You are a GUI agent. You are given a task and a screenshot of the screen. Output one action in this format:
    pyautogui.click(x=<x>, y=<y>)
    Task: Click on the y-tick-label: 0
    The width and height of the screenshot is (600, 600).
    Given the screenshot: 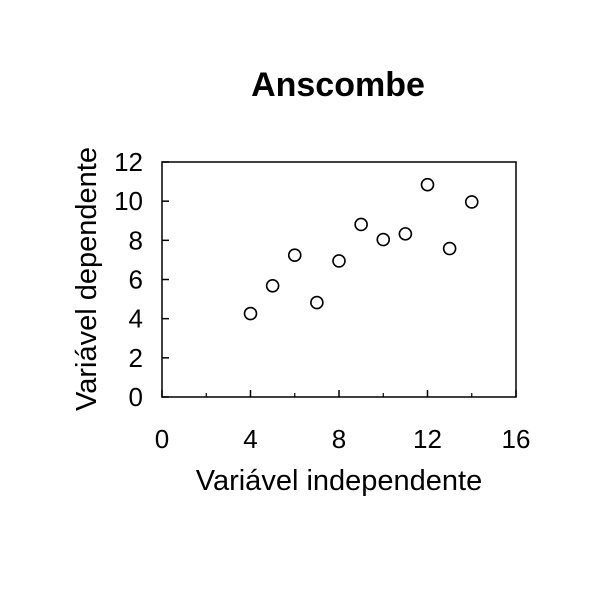 What is the action you would take?
    pyautogui.click(x=136, y=397)
    